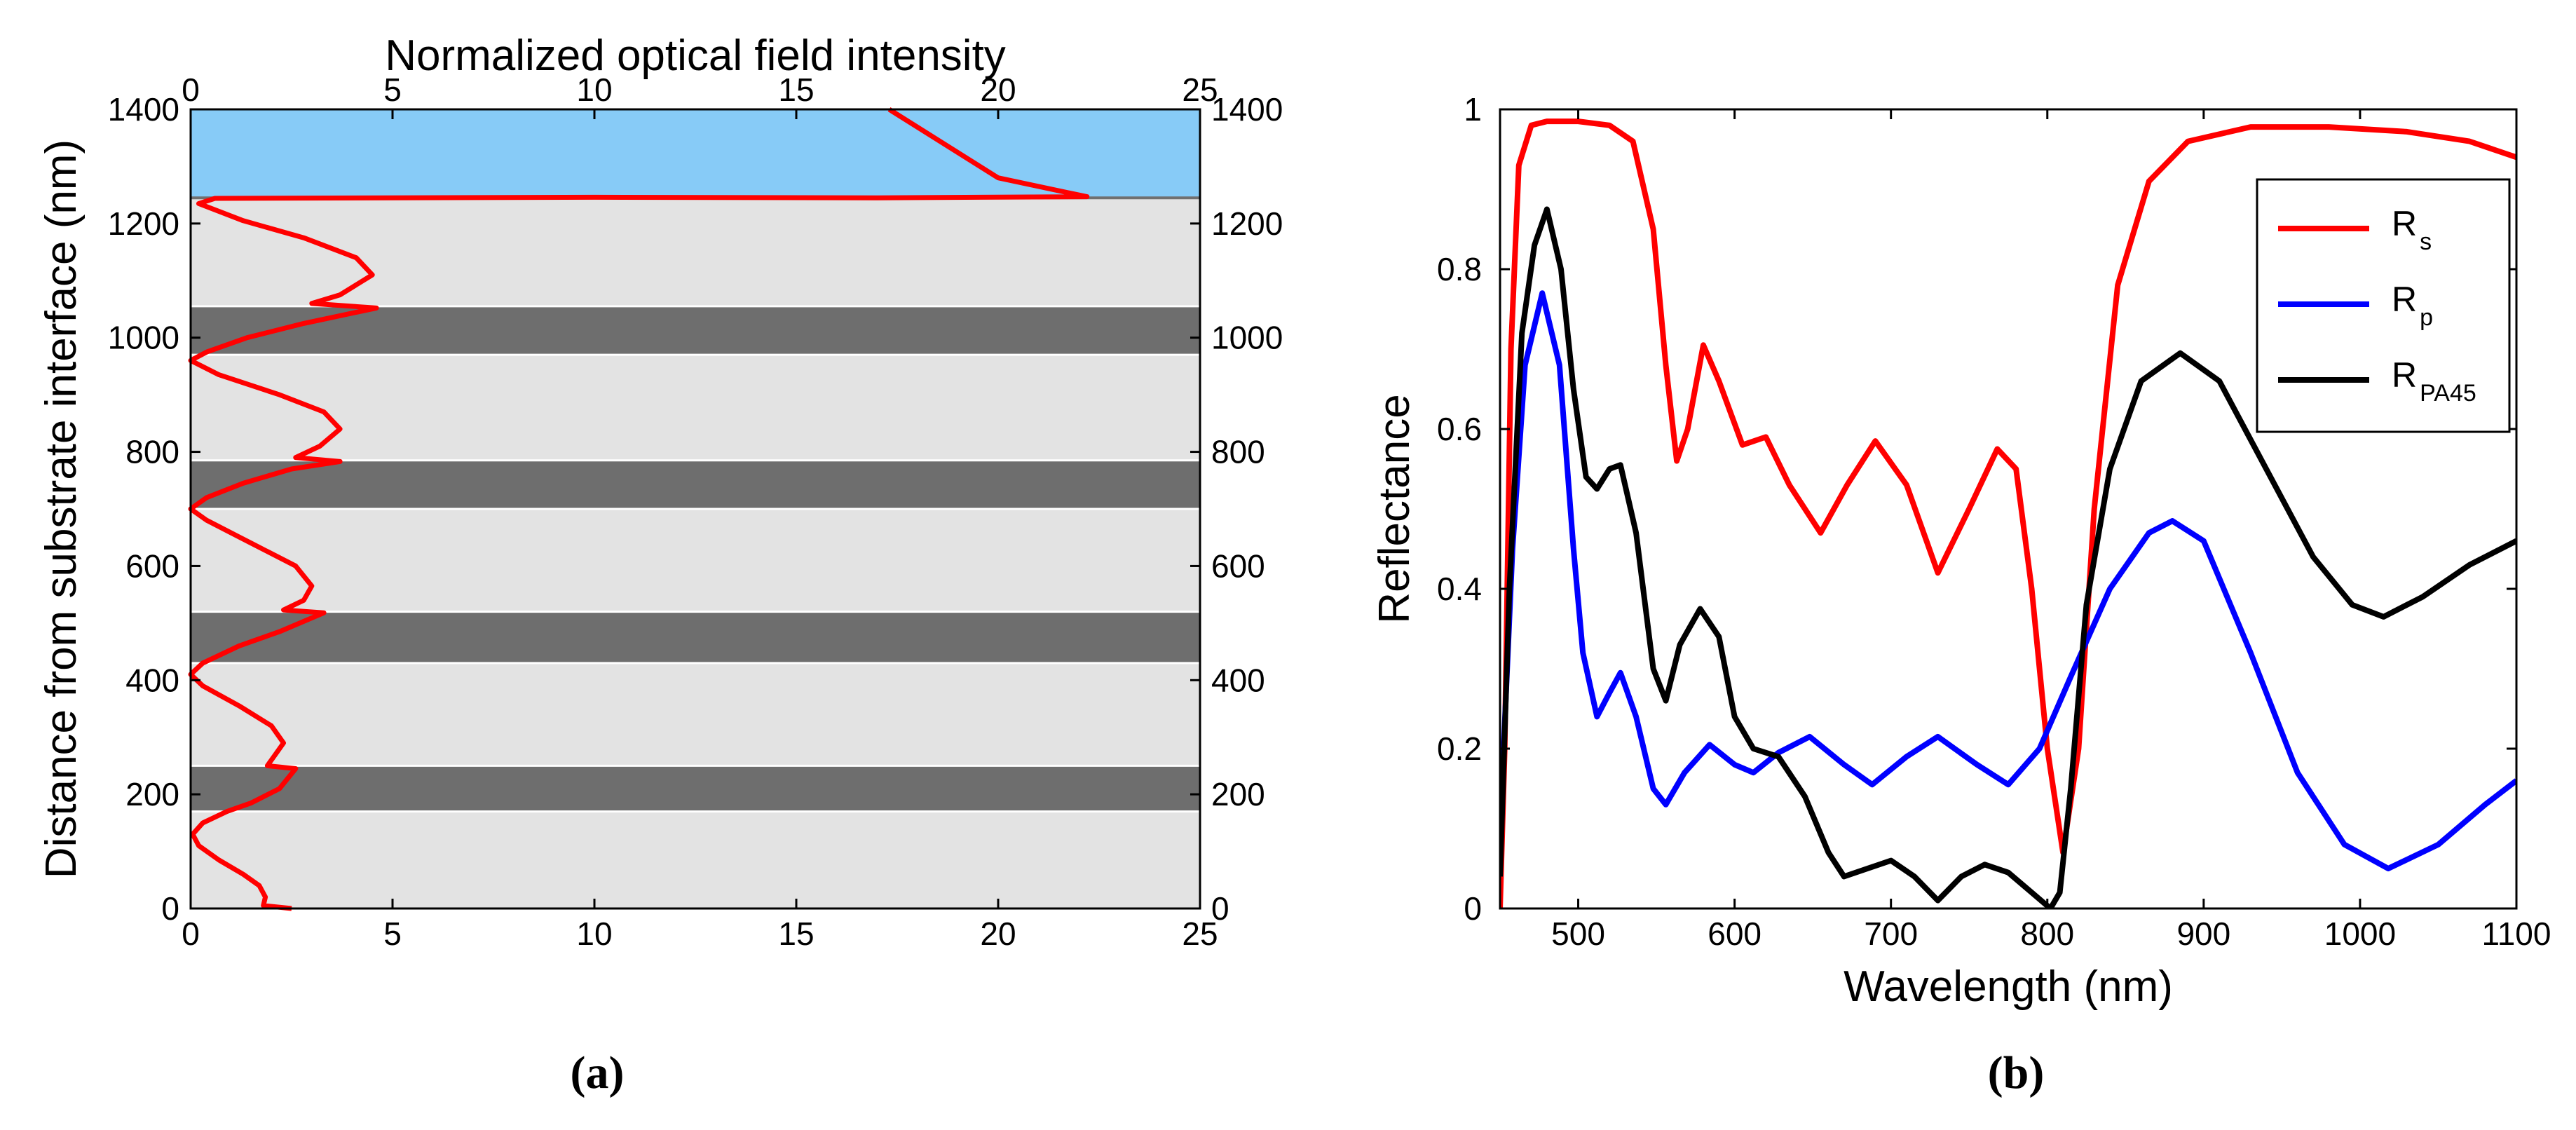 The width and height of the screenshot is (2576, 1130). I want to click on y-axis-title-a: Distance from substrate interface (nm), so click(62, 508).